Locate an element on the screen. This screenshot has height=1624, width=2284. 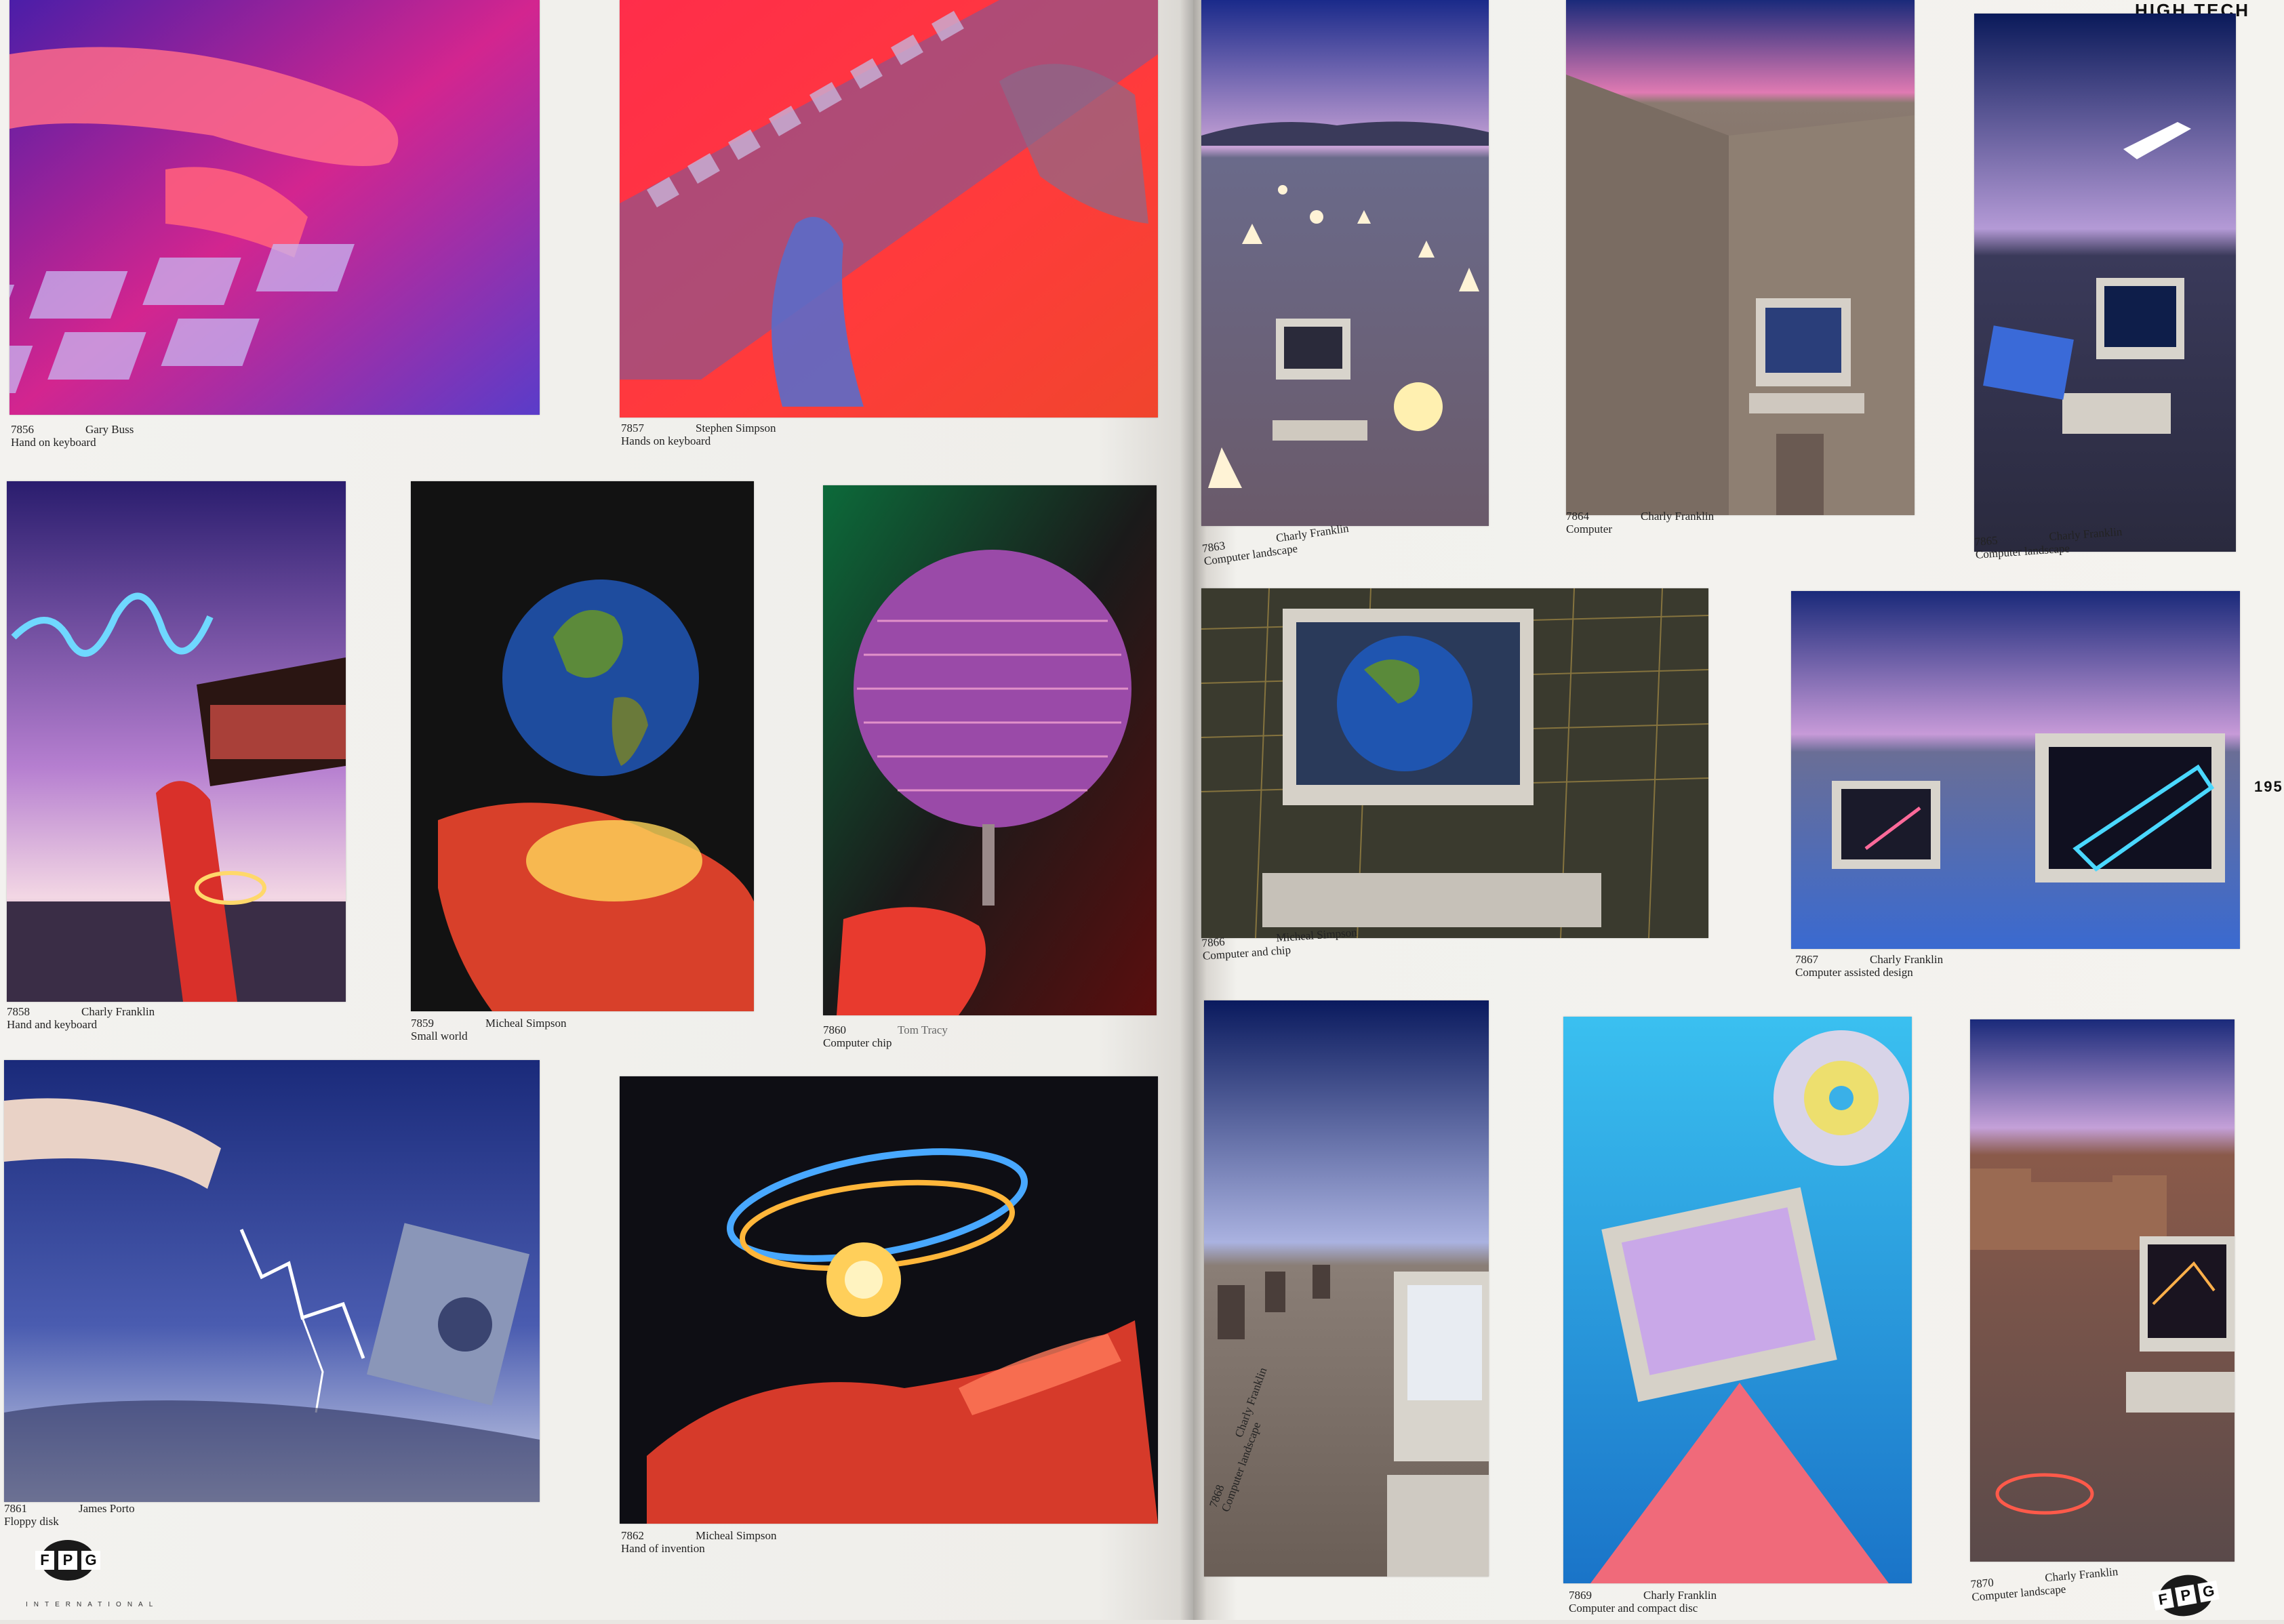
photo-computer-chip is located at coordinates (990, 750).